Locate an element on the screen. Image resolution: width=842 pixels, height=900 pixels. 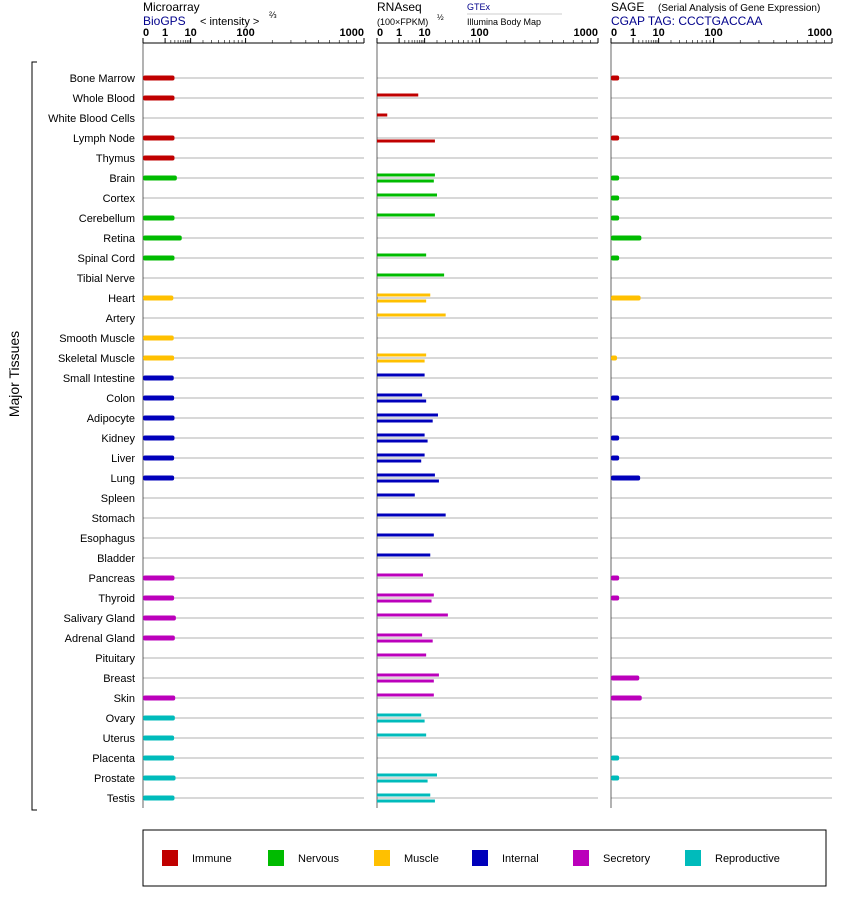
sage-tick-label: 0 is located at coordinates (614, 33).